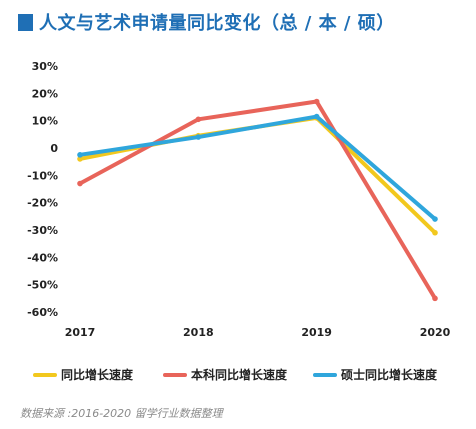 This screenshot has height=429, width=476. What do you see at coordinates (42, 175) in the screenshot?
I see `y-tick-label: -10%` at bounding box center [42, 175].